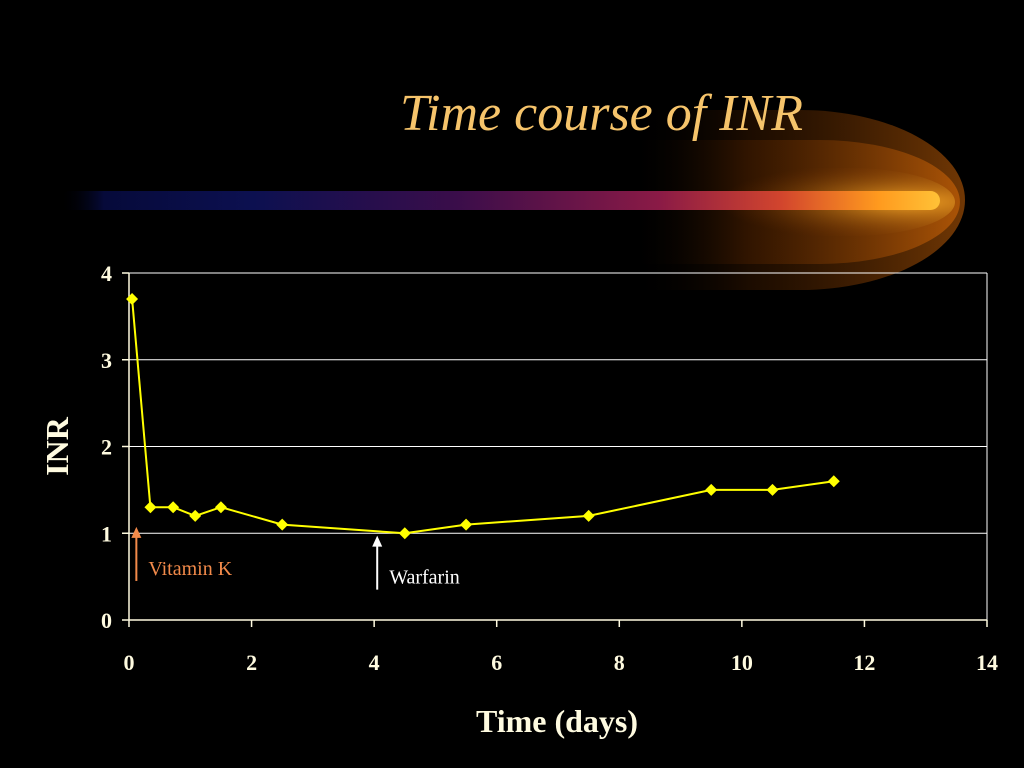  Describe the element at coordinates (557, 721) in the screenshot. I see `x-axis-title: Time (days)` at that location.